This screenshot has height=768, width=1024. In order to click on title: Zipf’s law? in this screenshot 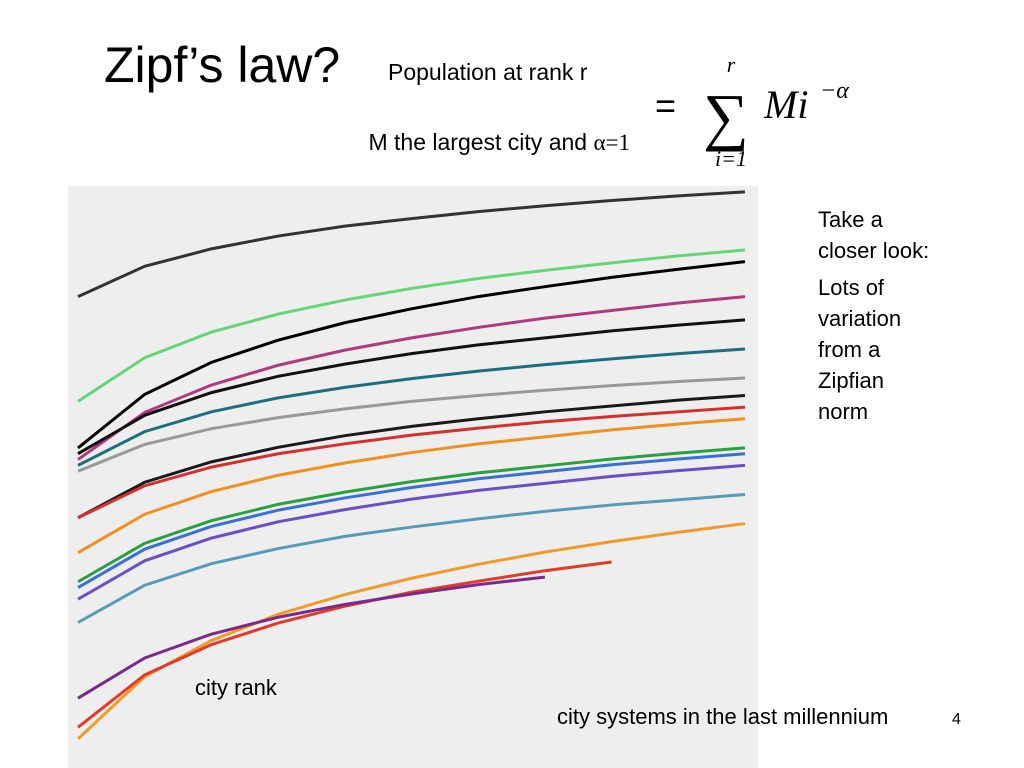, I will do `click(222, 65)`.